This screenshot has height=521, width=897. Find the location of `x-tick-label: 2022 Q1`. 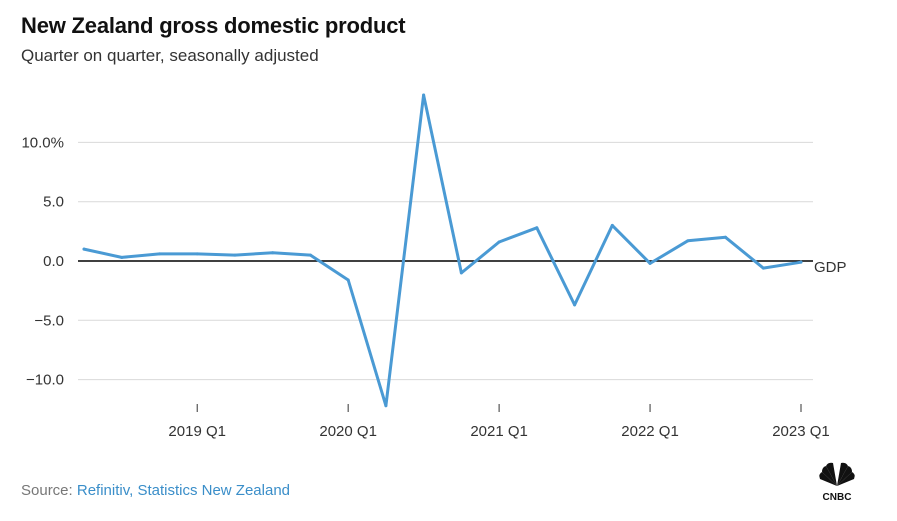

x-tick-label: 2022 Q1 is located at coordinates (650, 431).